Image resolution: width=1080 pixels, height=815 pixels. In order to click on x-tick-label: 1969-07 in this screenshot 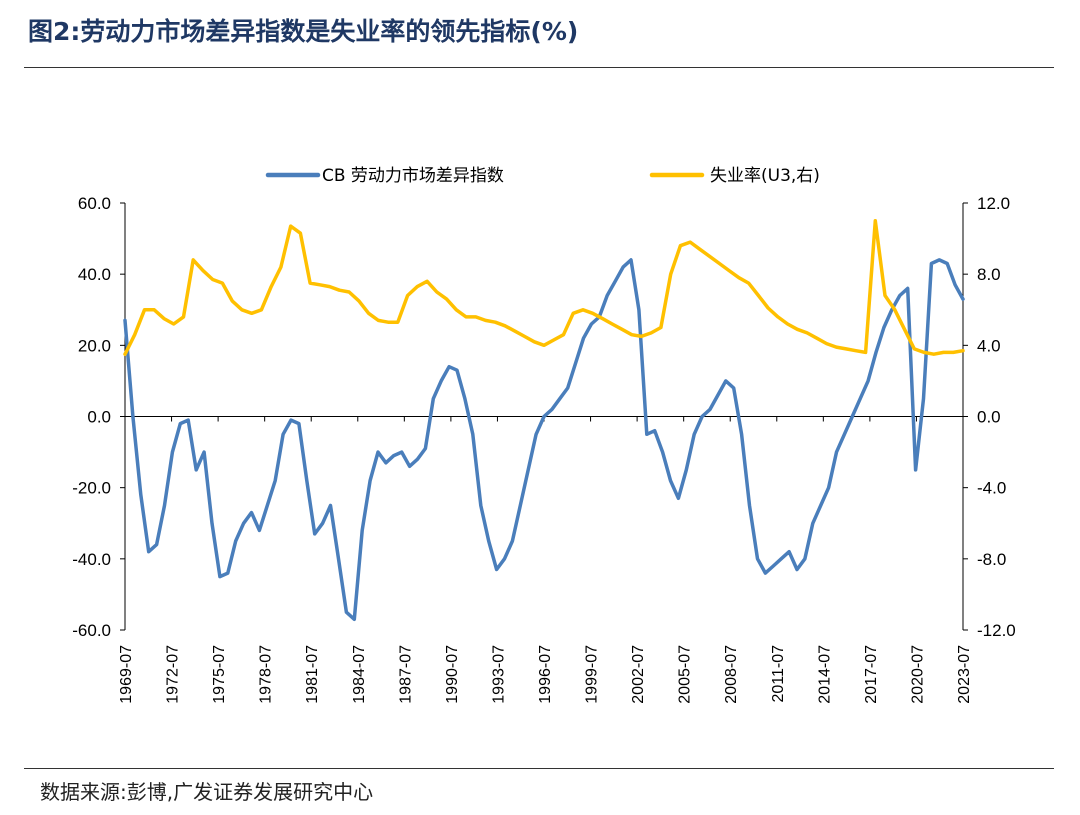, I will do `click(126, 674)`.